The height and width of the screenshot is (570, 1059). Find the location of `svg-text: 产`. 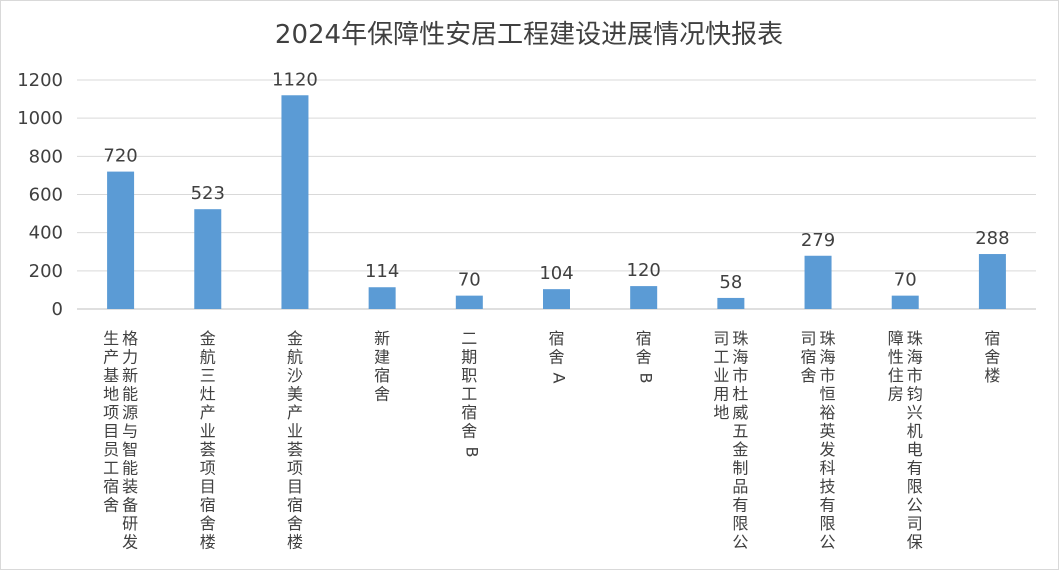

svg-text: 产 is located at coordinates (111, 357).